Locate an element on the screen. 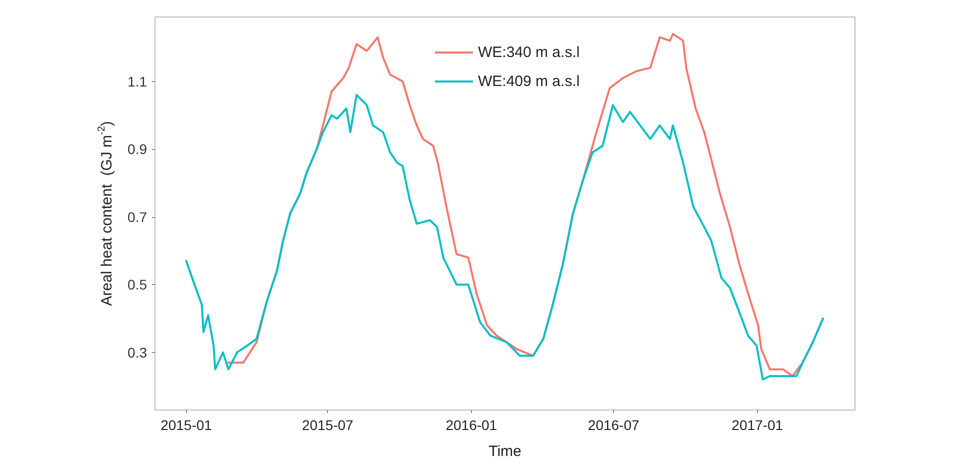 This screenshot has width=959, height=464. legend-label: WE:340 m a.s.l is located at coordinates (529, 52).